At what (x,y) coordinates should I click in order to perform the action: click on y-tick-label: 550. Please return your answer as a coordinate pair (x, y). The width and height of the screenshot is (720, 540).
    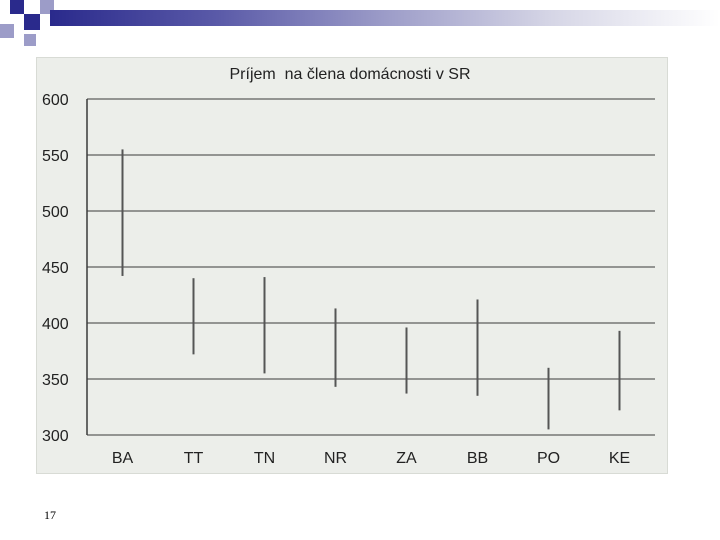
    Looking at the image, I should click on (55, 156).